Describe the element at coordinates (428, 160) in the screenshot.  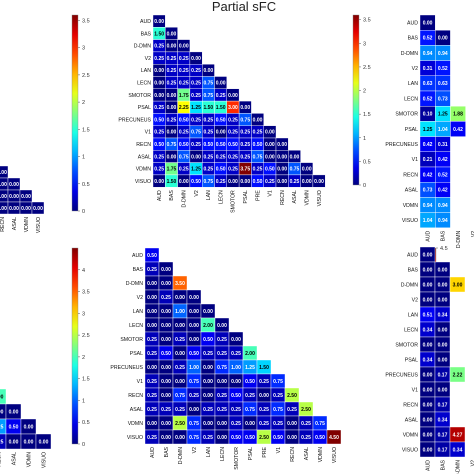
I see `cell-value: 0.21` at that location.